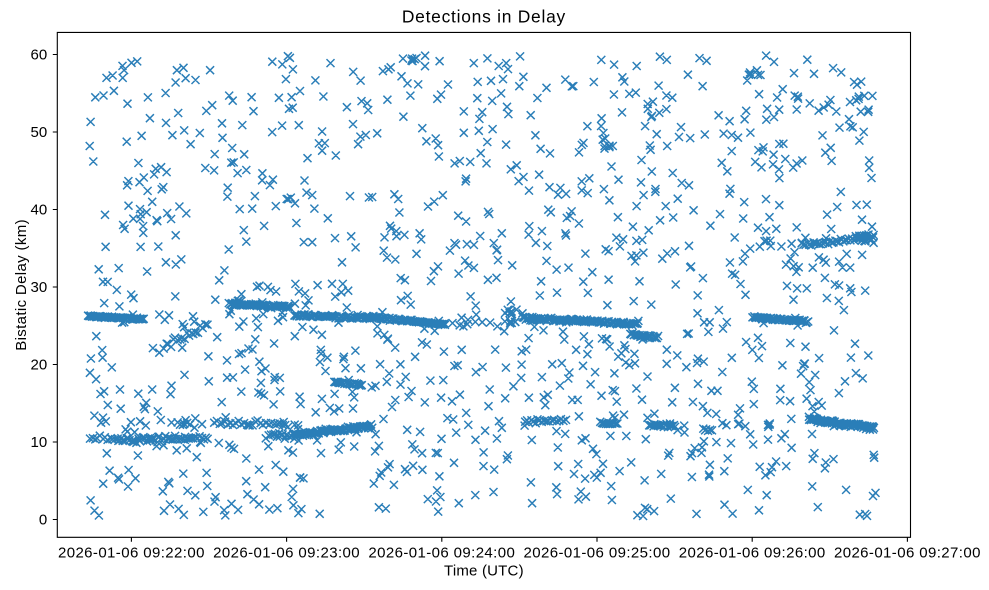 This screenshot has height=590, width=989. What do you see at coordinates (39, 365) in the screenshot?
I see `svg-text: 20` at bounding box center [39, 365].